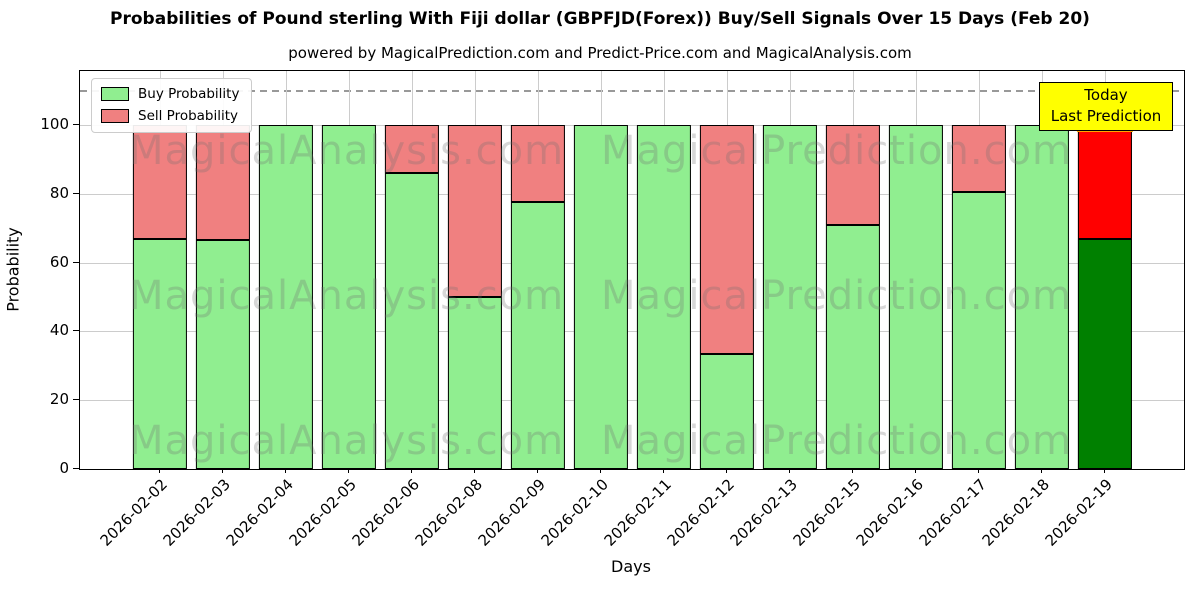 This screenshot has height=600, width=1200. What do you see at coordinates (574, 512) in the screenshot?
I see `x-tick-label: 2026-02-10` at bounding box center [574, 512].